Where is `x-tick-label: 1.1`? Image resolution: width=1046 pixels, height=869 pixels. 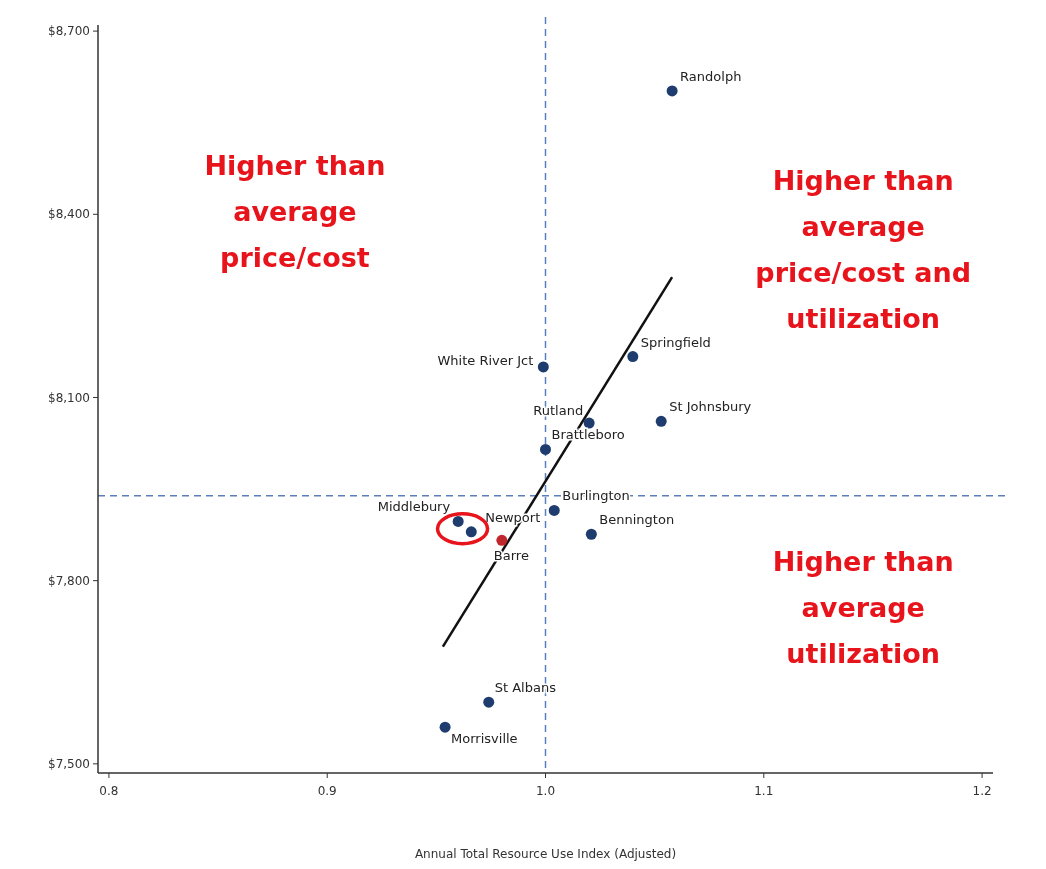 x-tick-label: 1.1 is located at coordinates (764, 791).